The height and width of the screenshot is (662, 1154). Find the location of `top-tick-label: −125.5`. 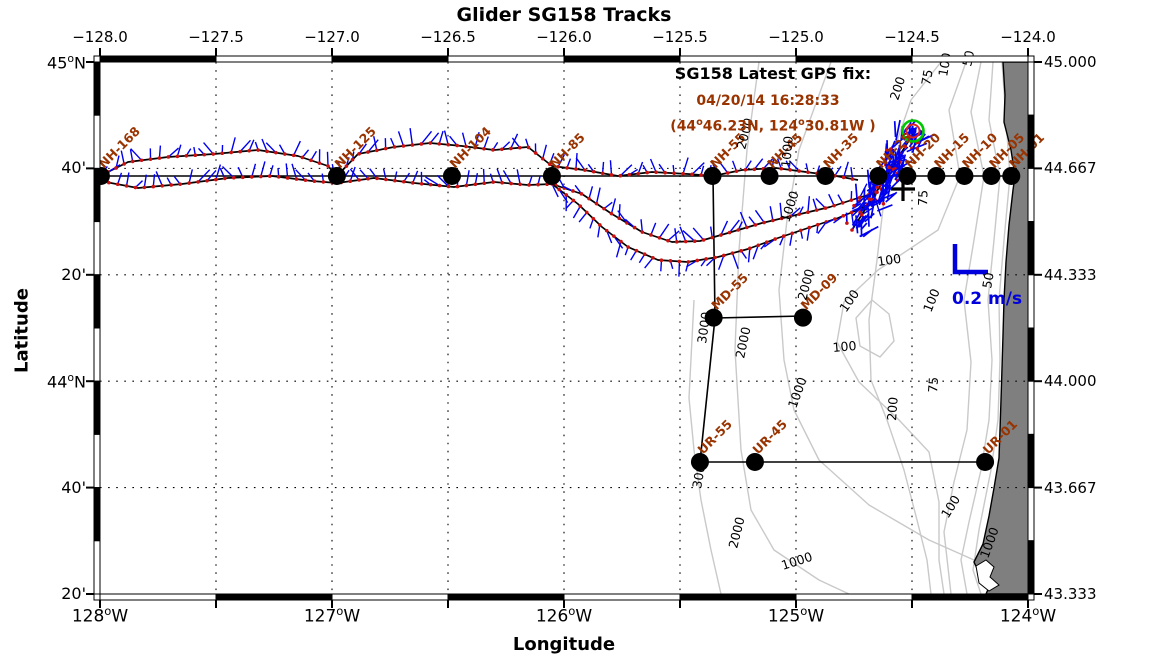

top-tick-label: −125.5 is located at coordinates (680, 37).